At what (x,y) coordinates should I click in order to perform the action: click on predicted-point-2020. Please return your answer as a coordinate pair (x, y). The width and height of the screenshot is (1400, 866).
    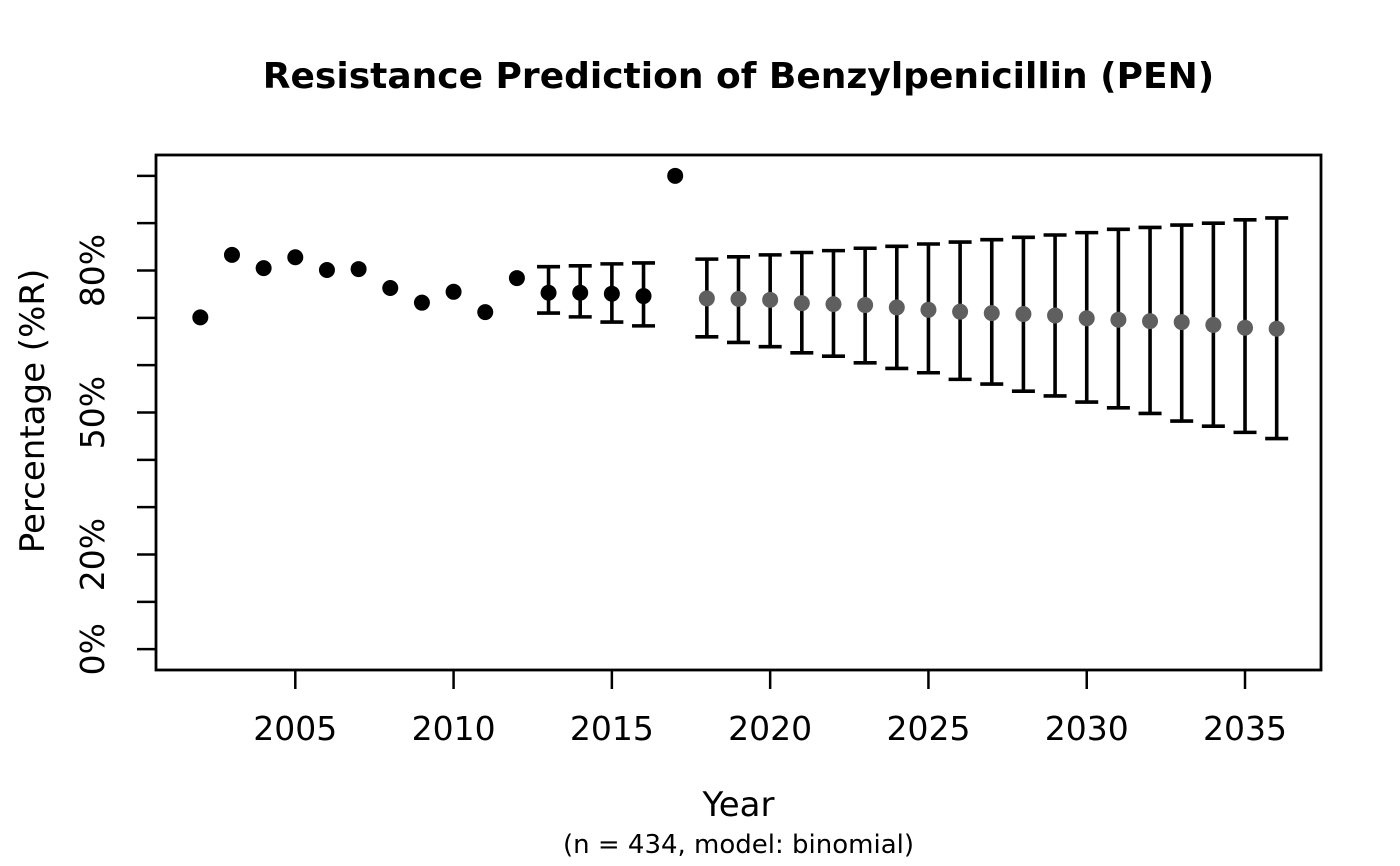
    Looking at the image, I should click on (770, 299).